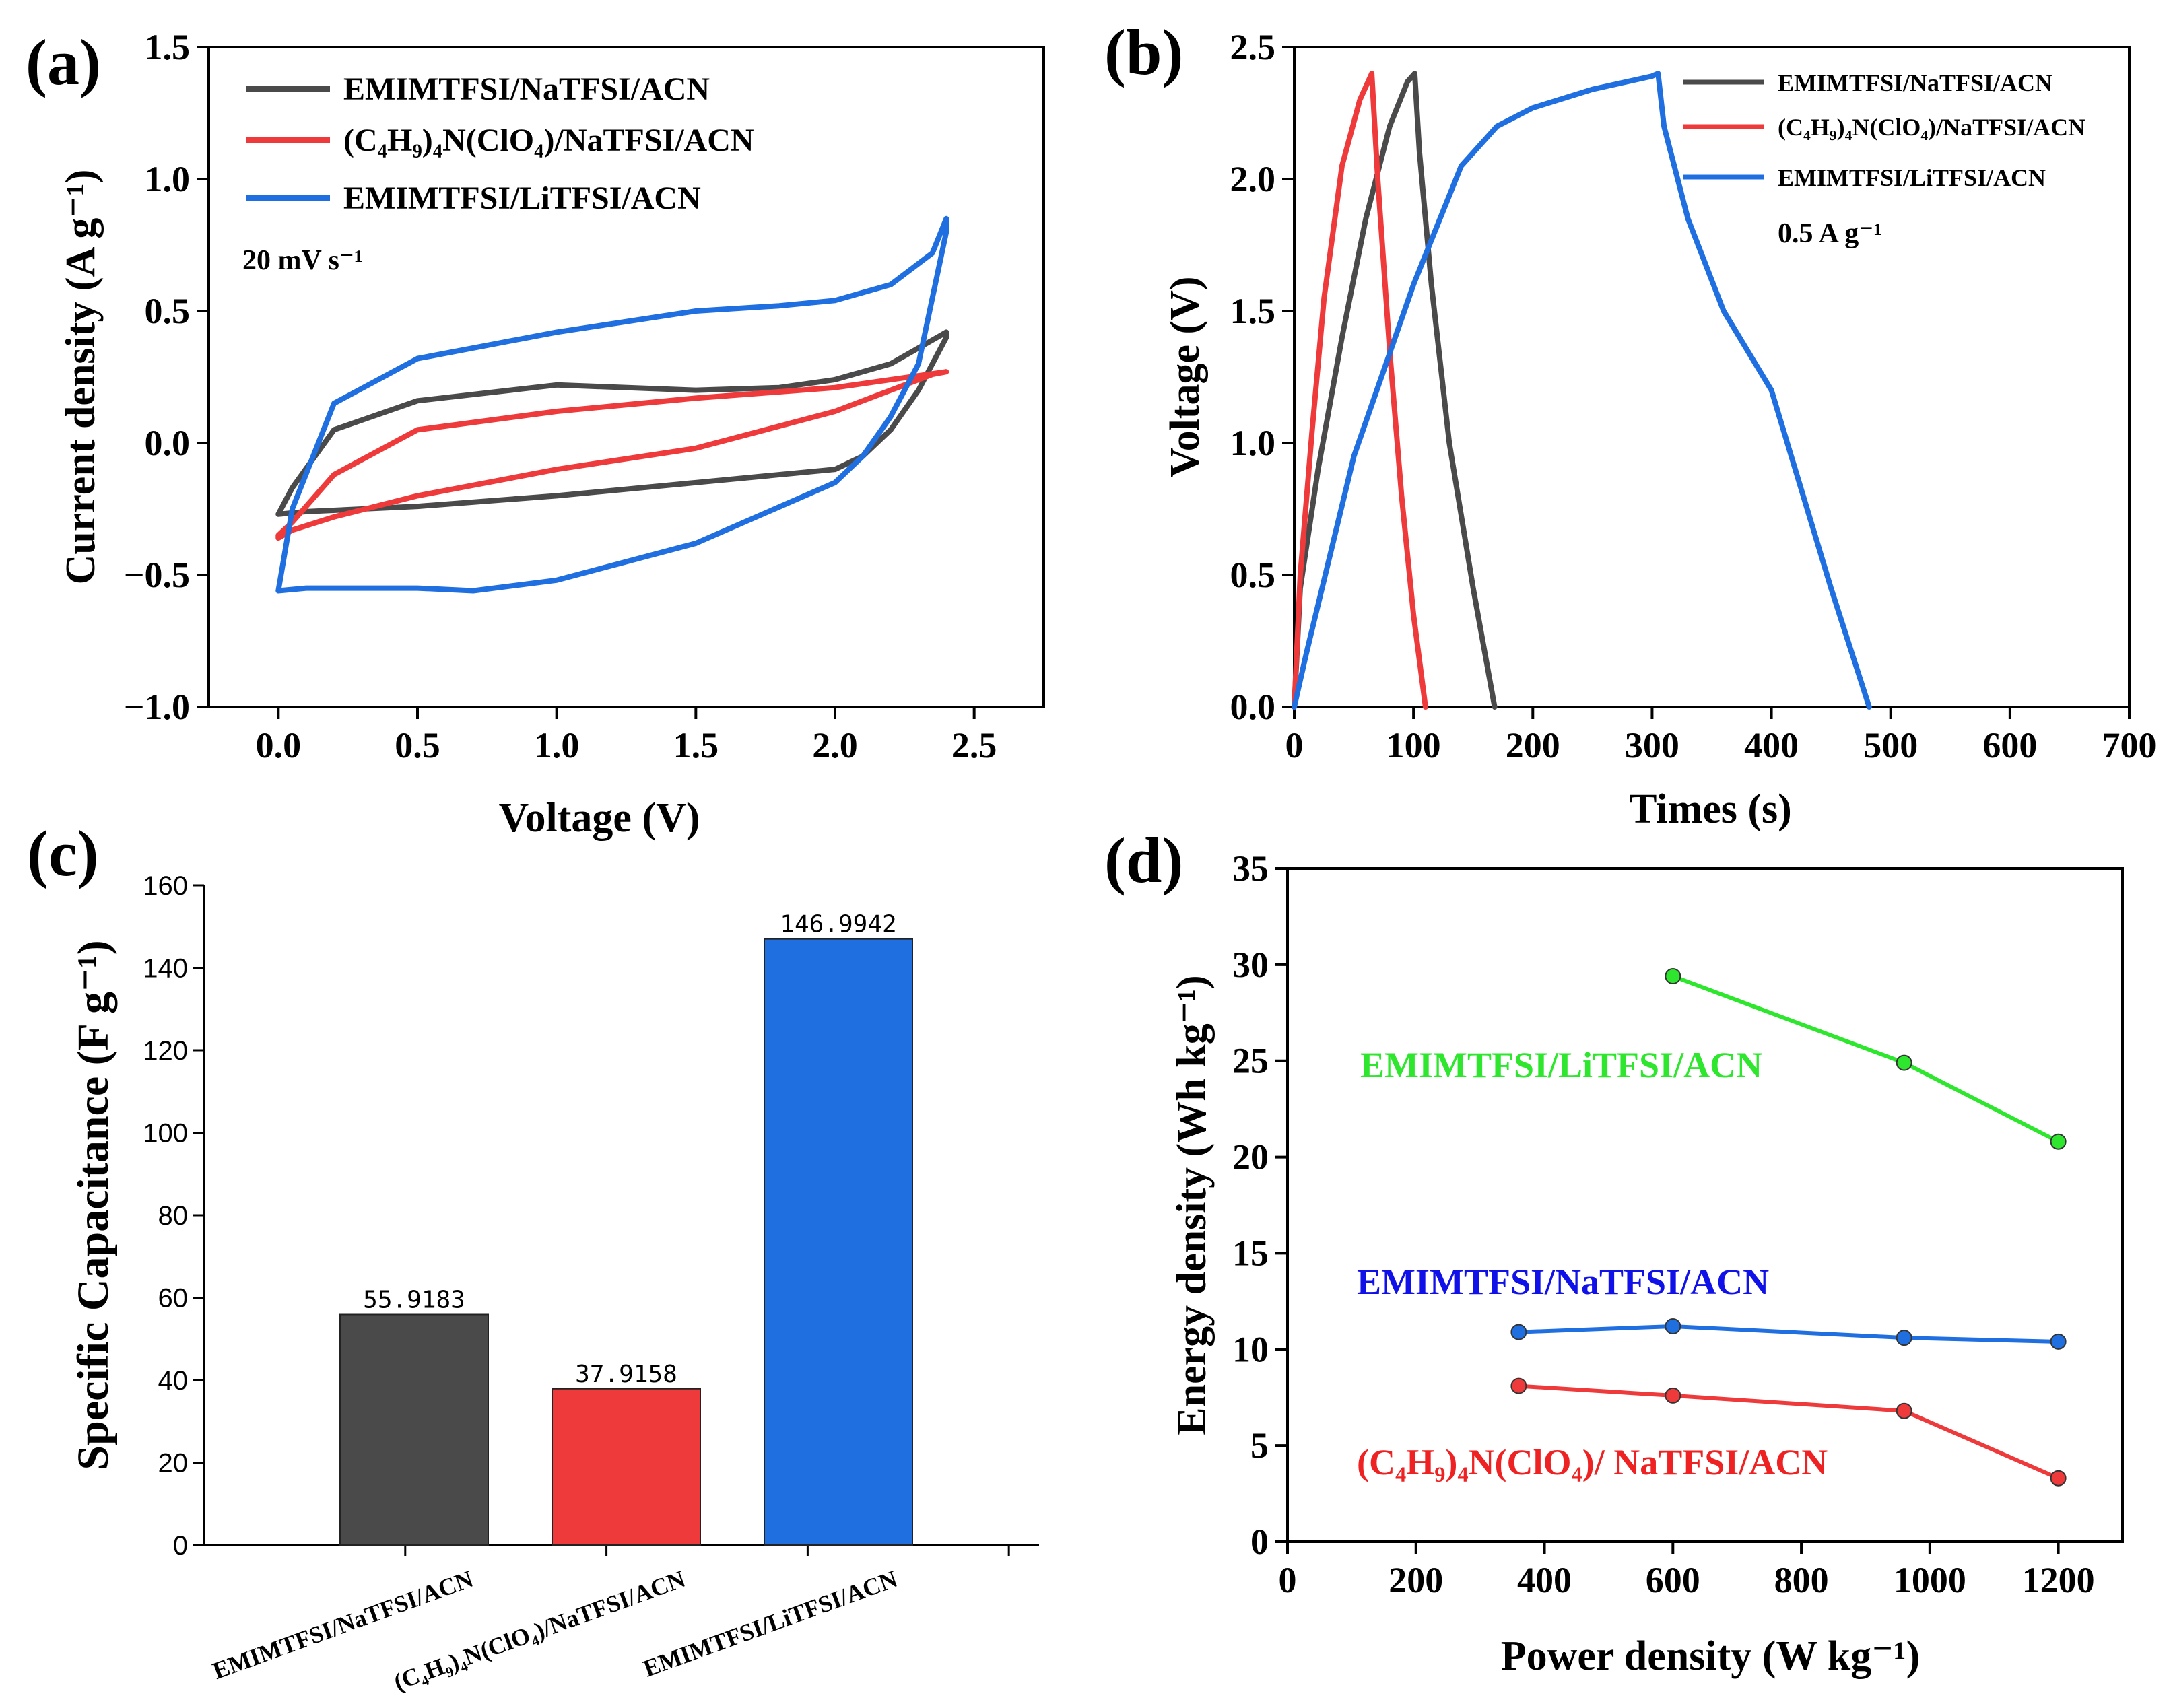  What do you see at coordinates (1533, 745) in the screenshot?
I see `x-tick-label-b: 200` at bounding box center [1533, 745].